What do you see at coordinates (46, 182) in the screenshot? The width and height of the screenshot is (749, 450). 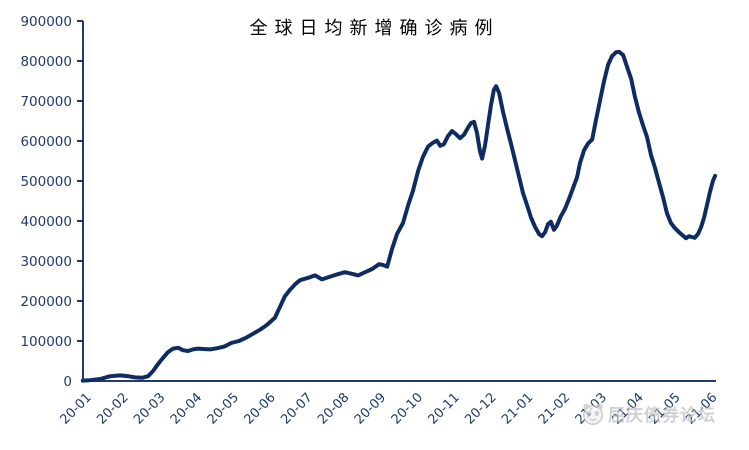 I see `y-tick-label: 500000` at bounding box center [46, 182].